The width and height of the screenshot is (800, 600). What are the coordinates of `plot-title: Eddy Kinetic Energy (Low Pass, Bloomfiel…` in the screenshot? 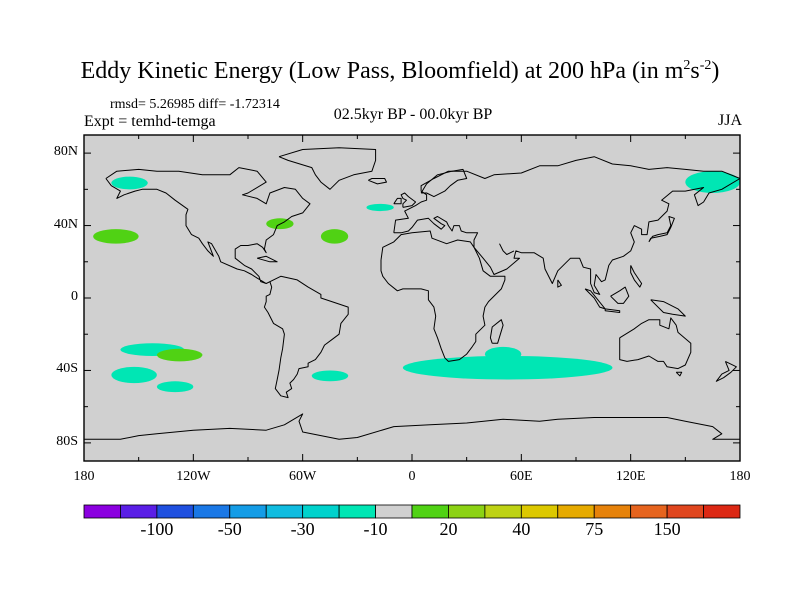 It's located at (400, 71).